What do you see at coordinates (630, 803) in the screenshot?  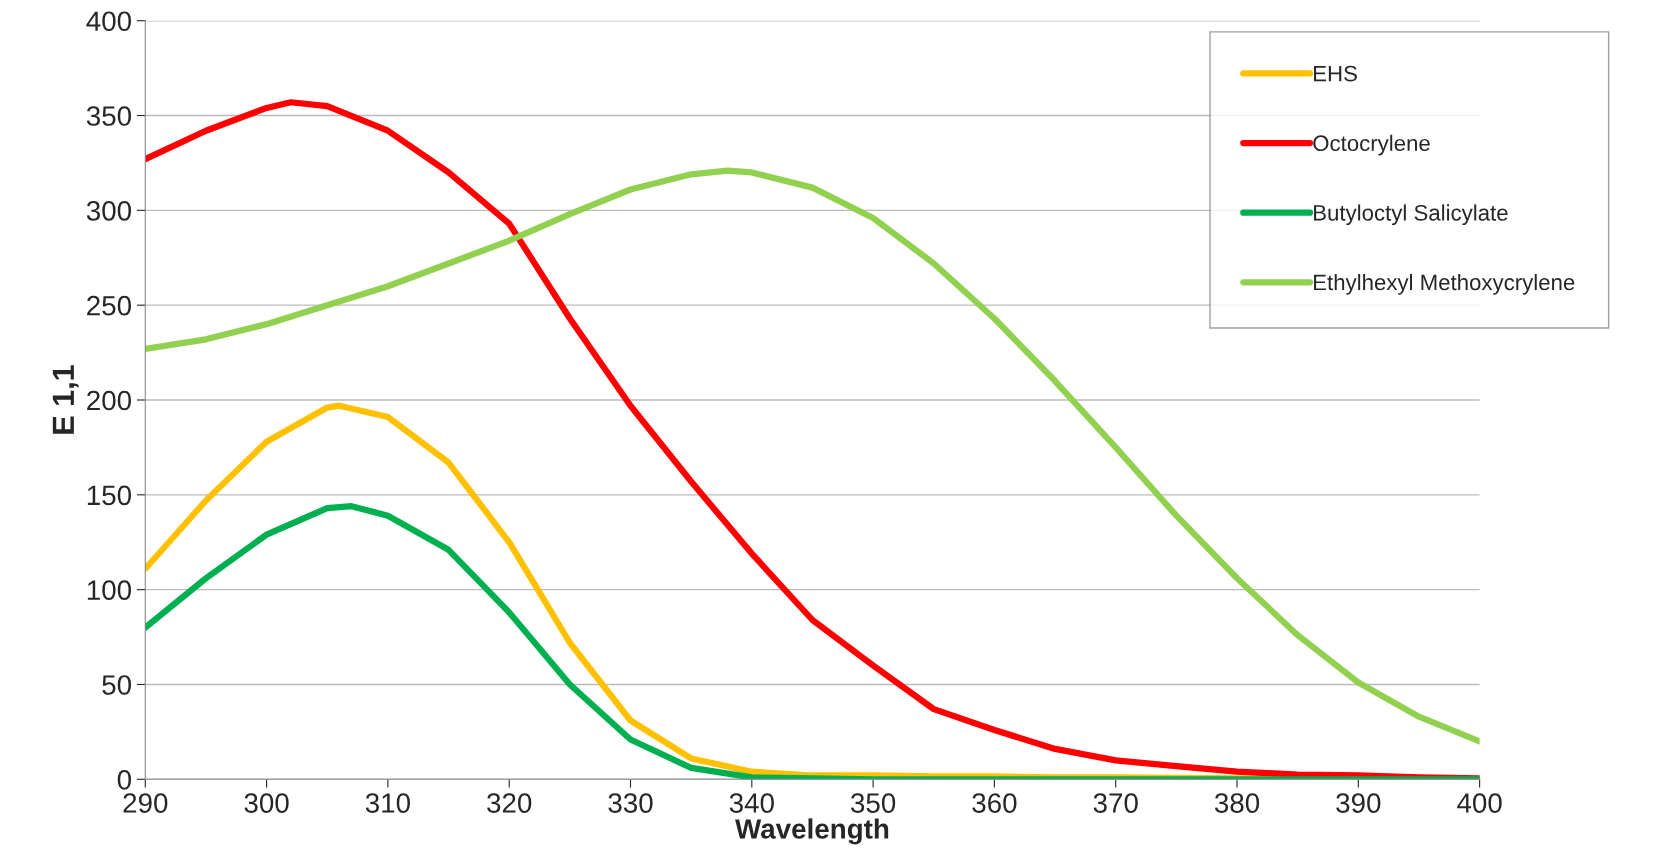 I see `x-tick-label: 330` at bounding box center [630, 803].